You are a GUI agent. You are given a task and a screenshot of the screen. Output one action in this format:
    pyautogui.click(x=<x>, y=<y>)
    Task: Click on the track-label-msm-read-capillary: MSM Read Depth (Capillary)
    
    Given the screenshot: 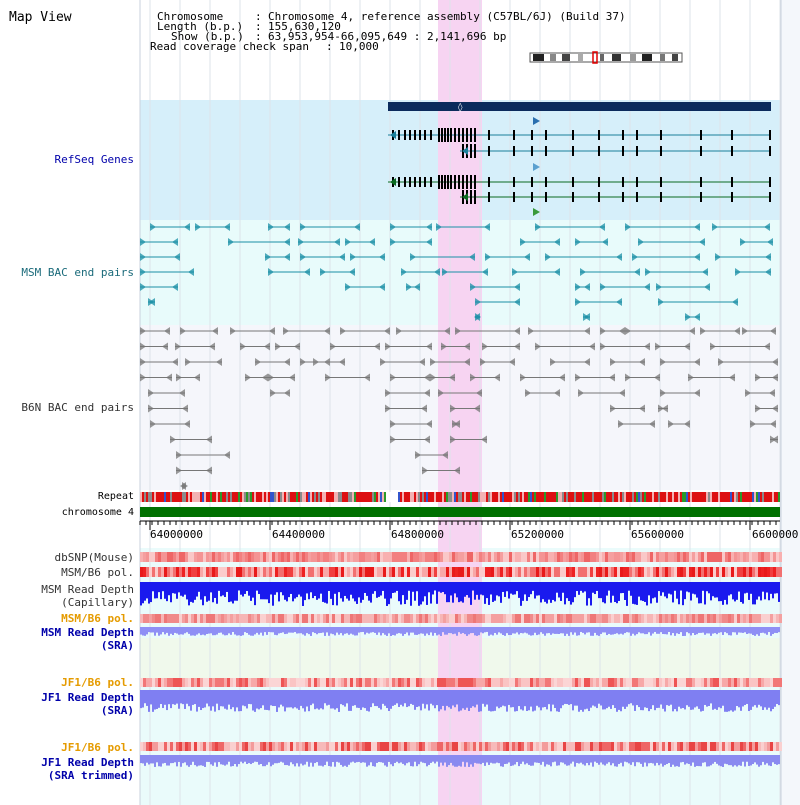 What is the action you would take?
    pyautogui.click(x=87, y=596)
    